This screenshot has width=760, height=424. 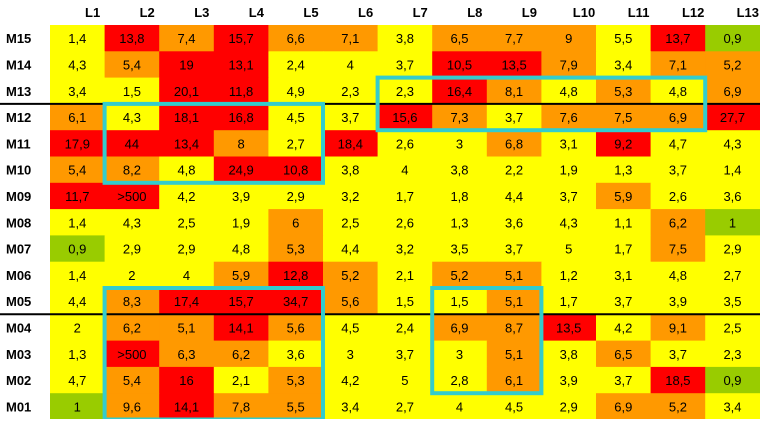 I want to click on heatmap-cell-M13-L5, so click(x=296, y=91).